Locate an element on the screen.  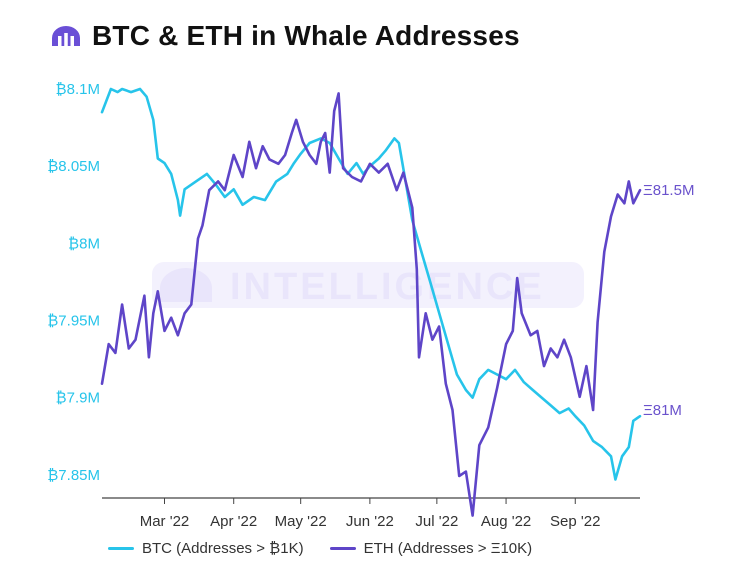
x-tick-label: Mar '22 is located at coordinates (165, 521).